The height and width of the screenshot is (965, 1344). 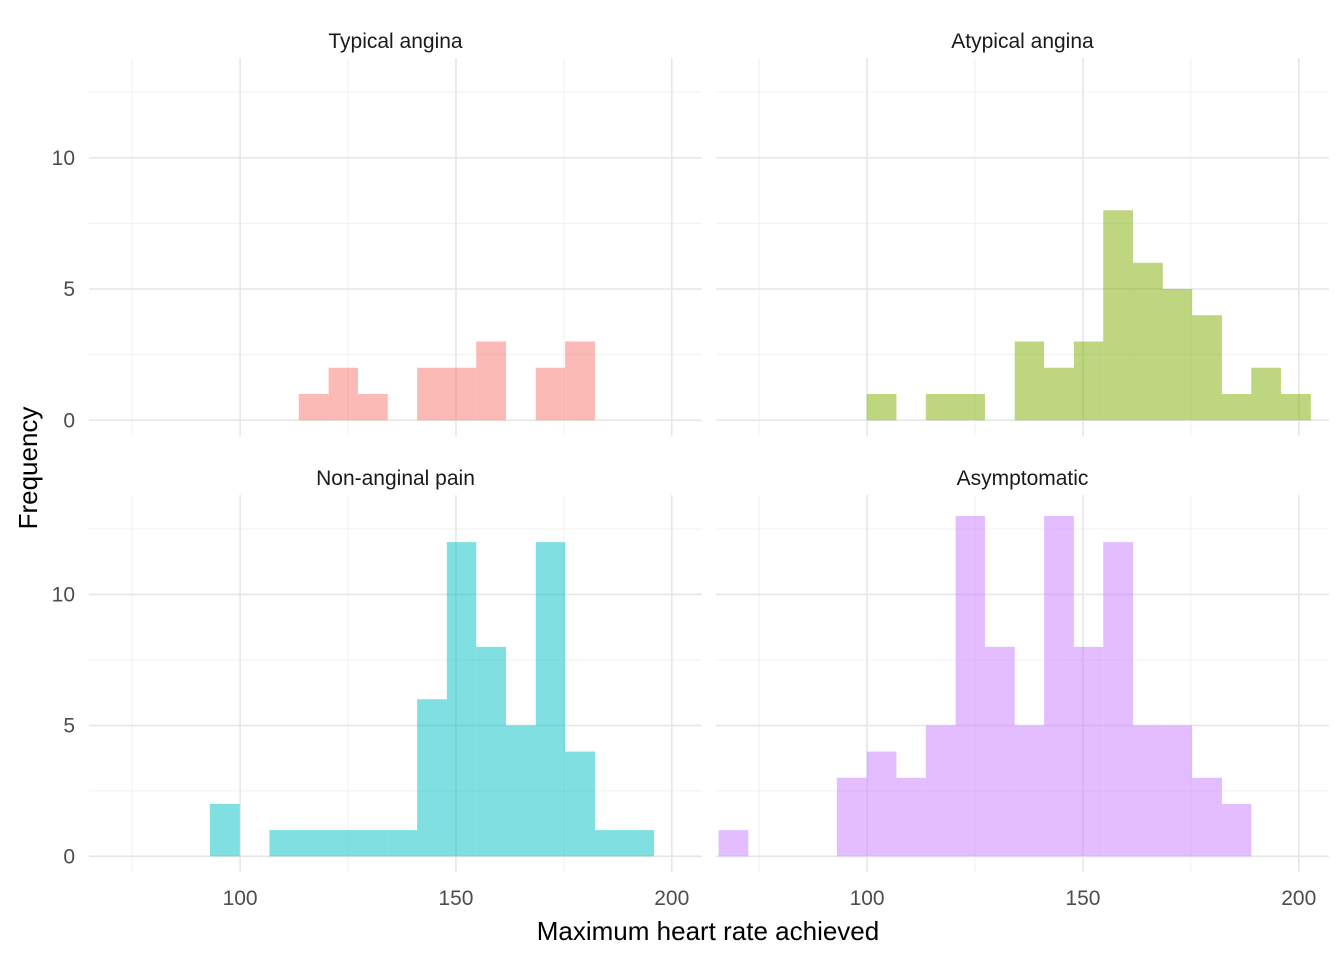 What do you see at coordinates (708, 931) in the screenshot?
I see `x-axis-label: Maximum heart rate achieved` at bounding box center [708, 931].